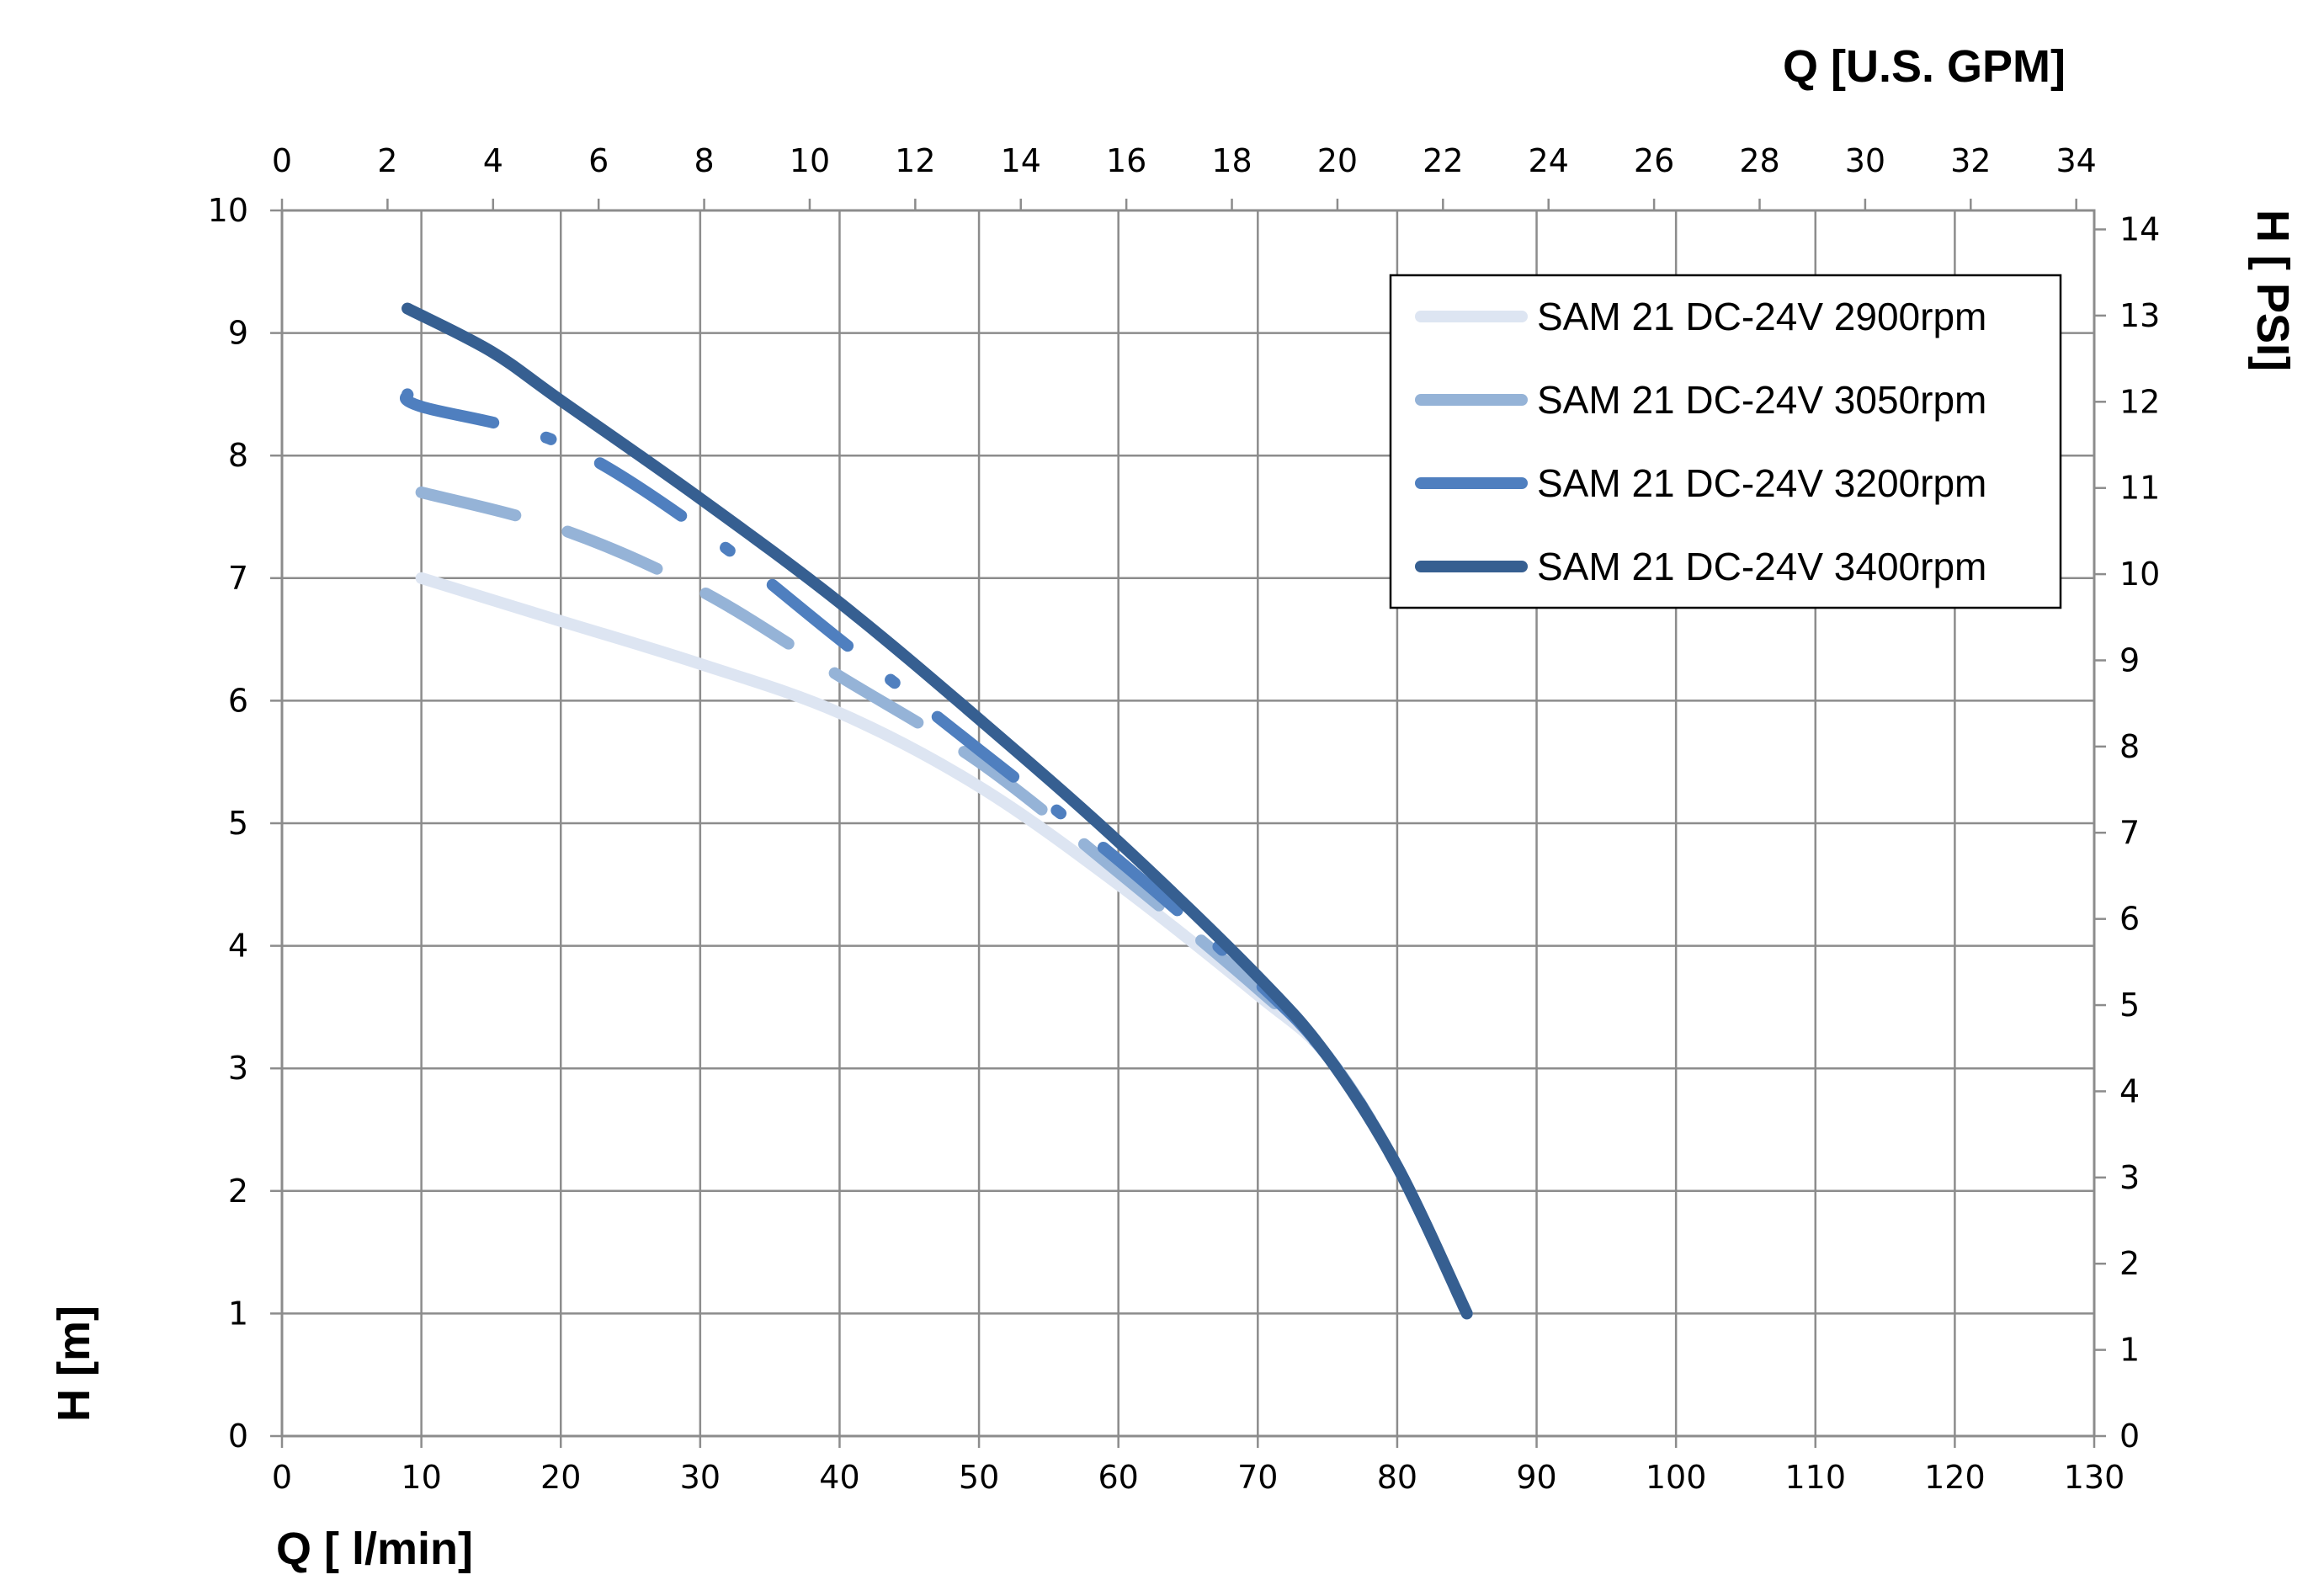  Describe the element at coordinates (238, 456) in the screenshot. I see `y-tick-label: 8` at that location.